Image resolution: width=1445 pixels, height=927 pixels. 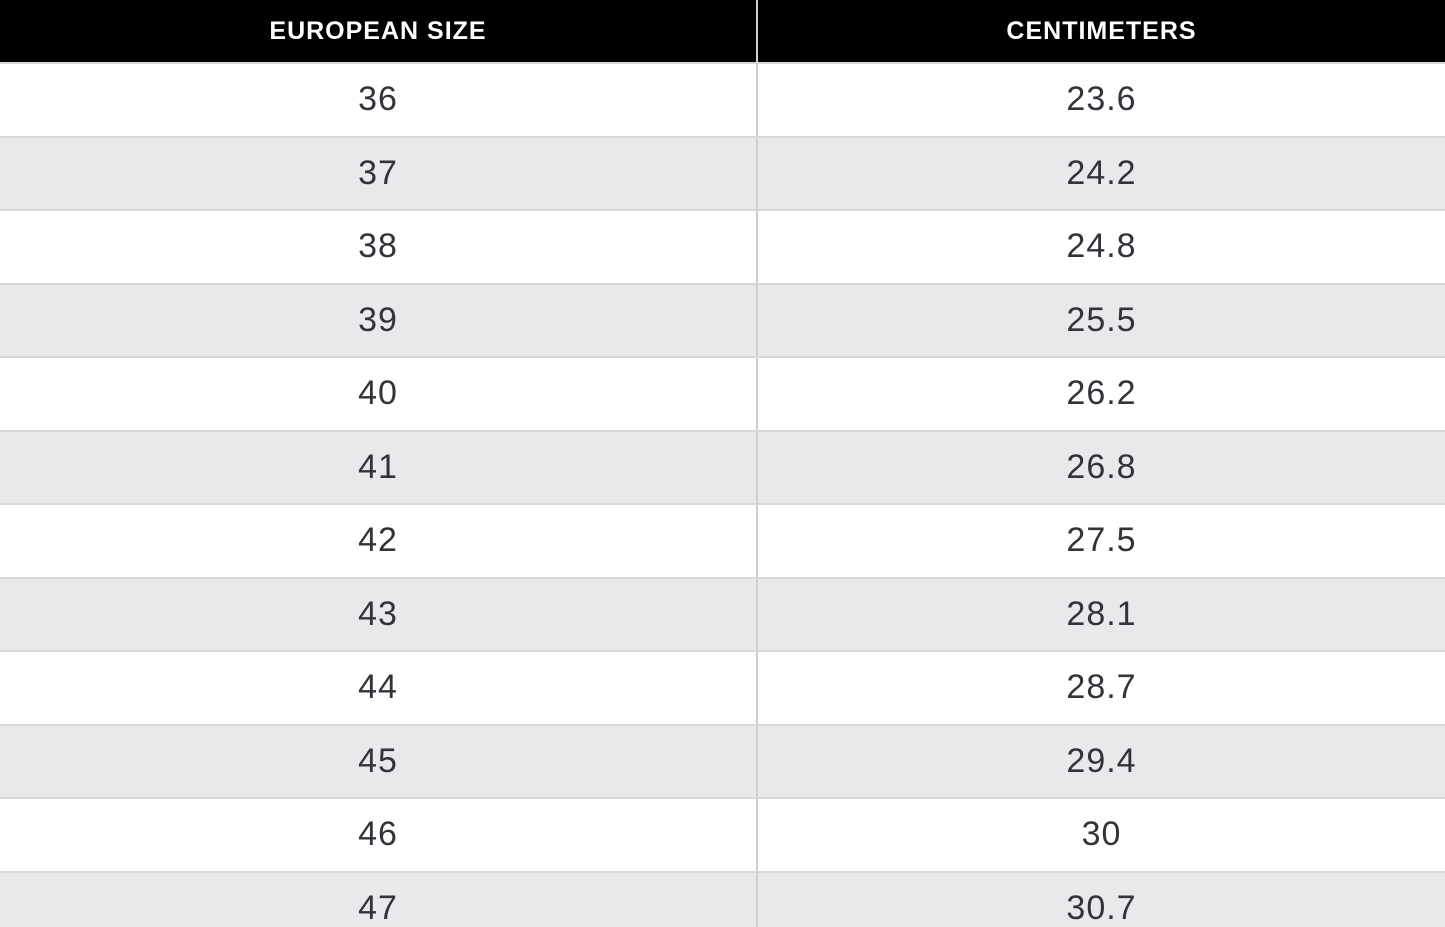 What do you see at coordinates (722, 613) in the screenshot?
I see `table-row: 43 28.1` at bounding box center [722, 613].